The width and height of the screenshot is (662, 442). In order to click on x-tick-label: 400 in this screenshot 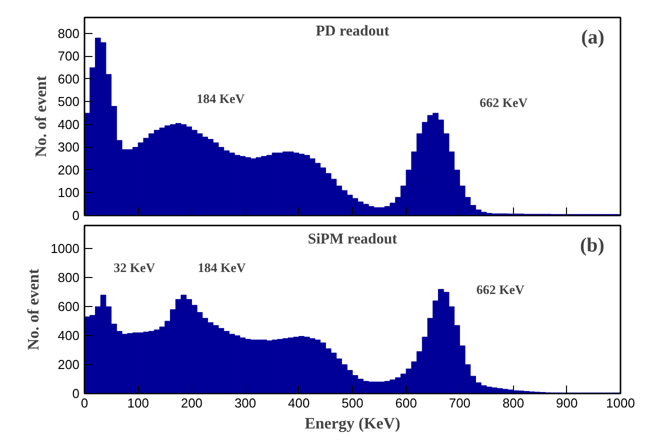, I will do `click(299, 403)`.